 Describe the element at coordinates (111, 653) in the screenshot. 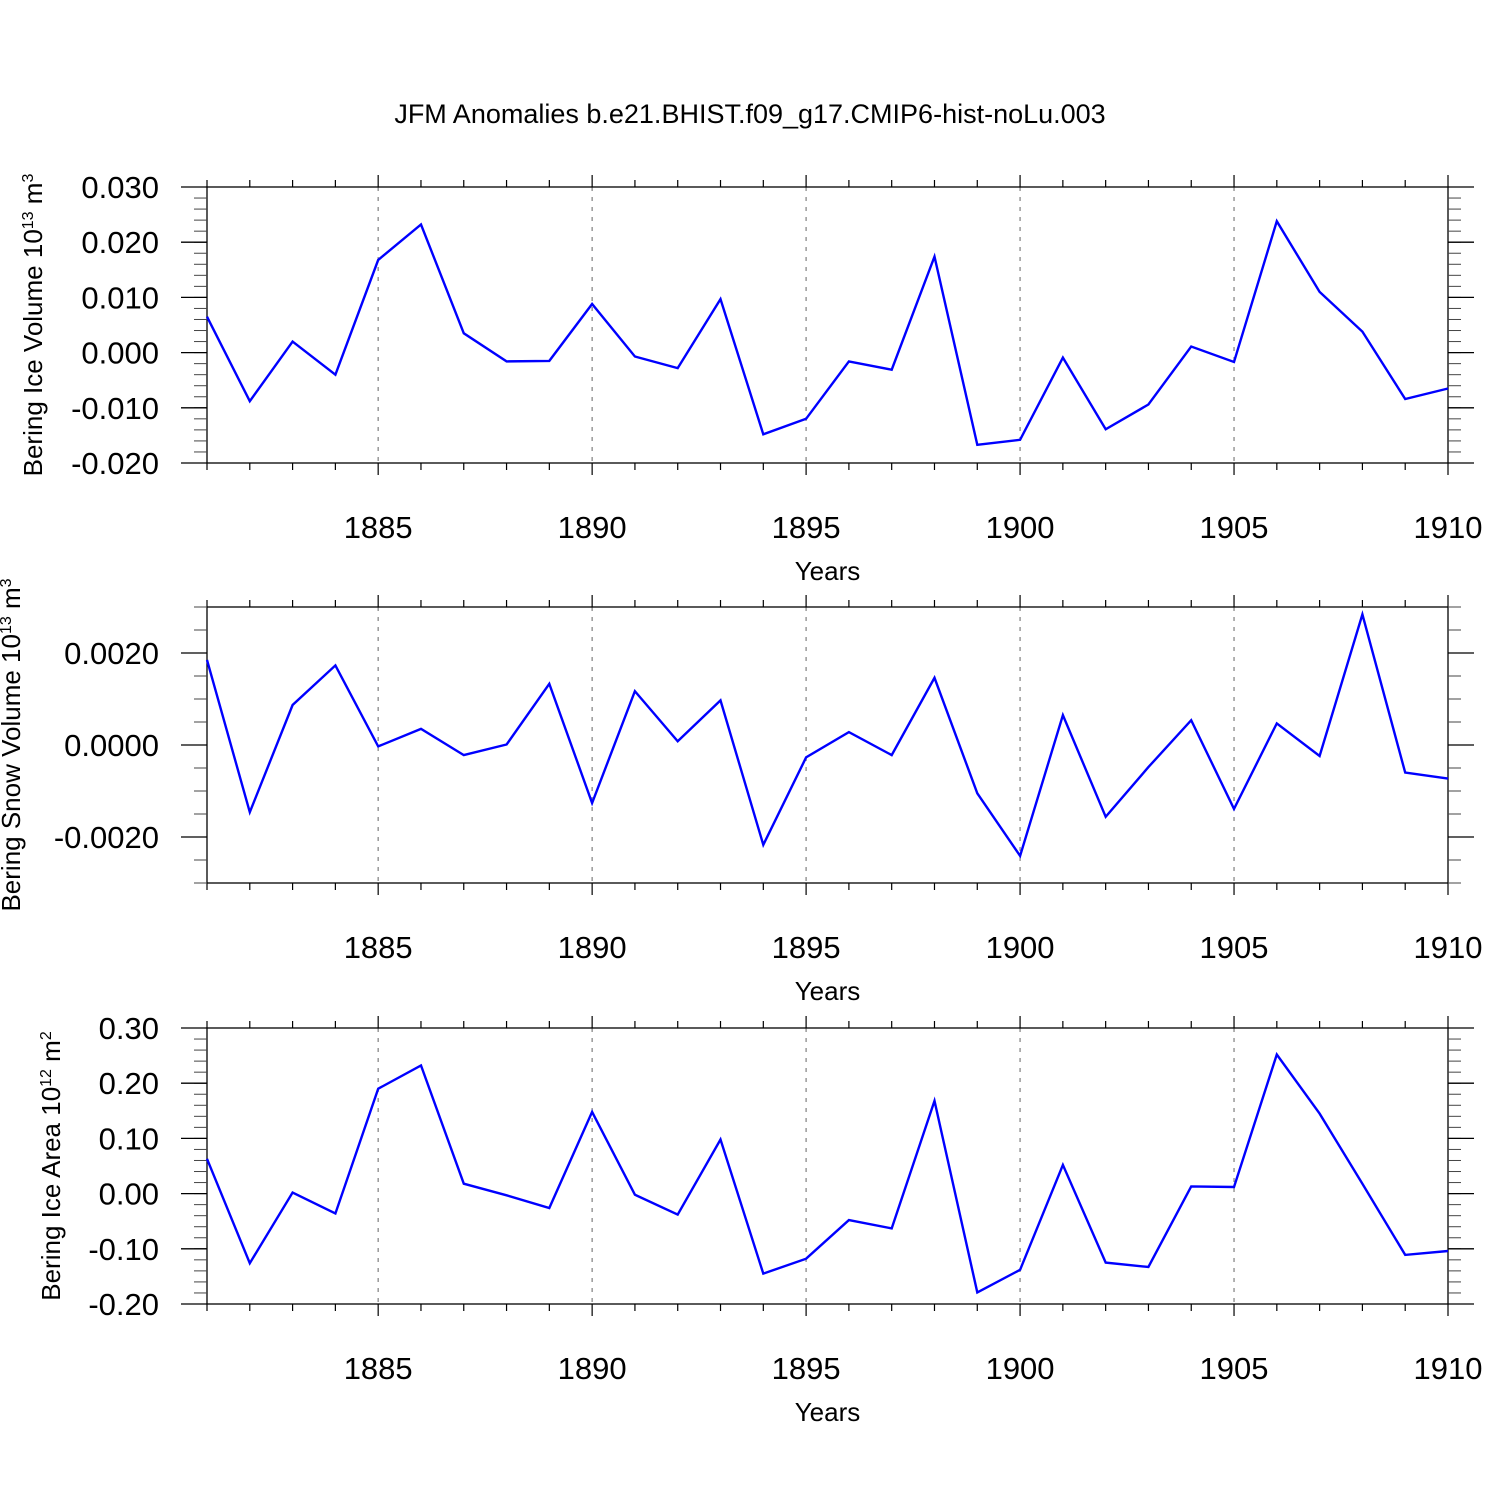

I see `y-tick-label: 0.0020` at that location.